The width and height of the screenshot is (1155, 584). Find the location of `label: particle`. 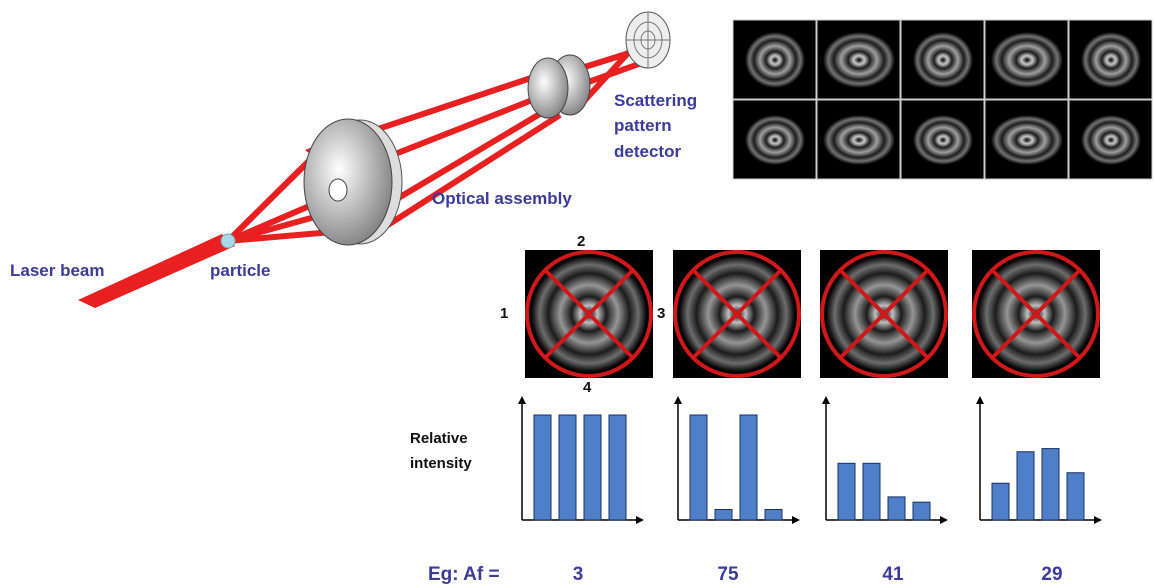

label: particle is located at coordinates (240, 270).